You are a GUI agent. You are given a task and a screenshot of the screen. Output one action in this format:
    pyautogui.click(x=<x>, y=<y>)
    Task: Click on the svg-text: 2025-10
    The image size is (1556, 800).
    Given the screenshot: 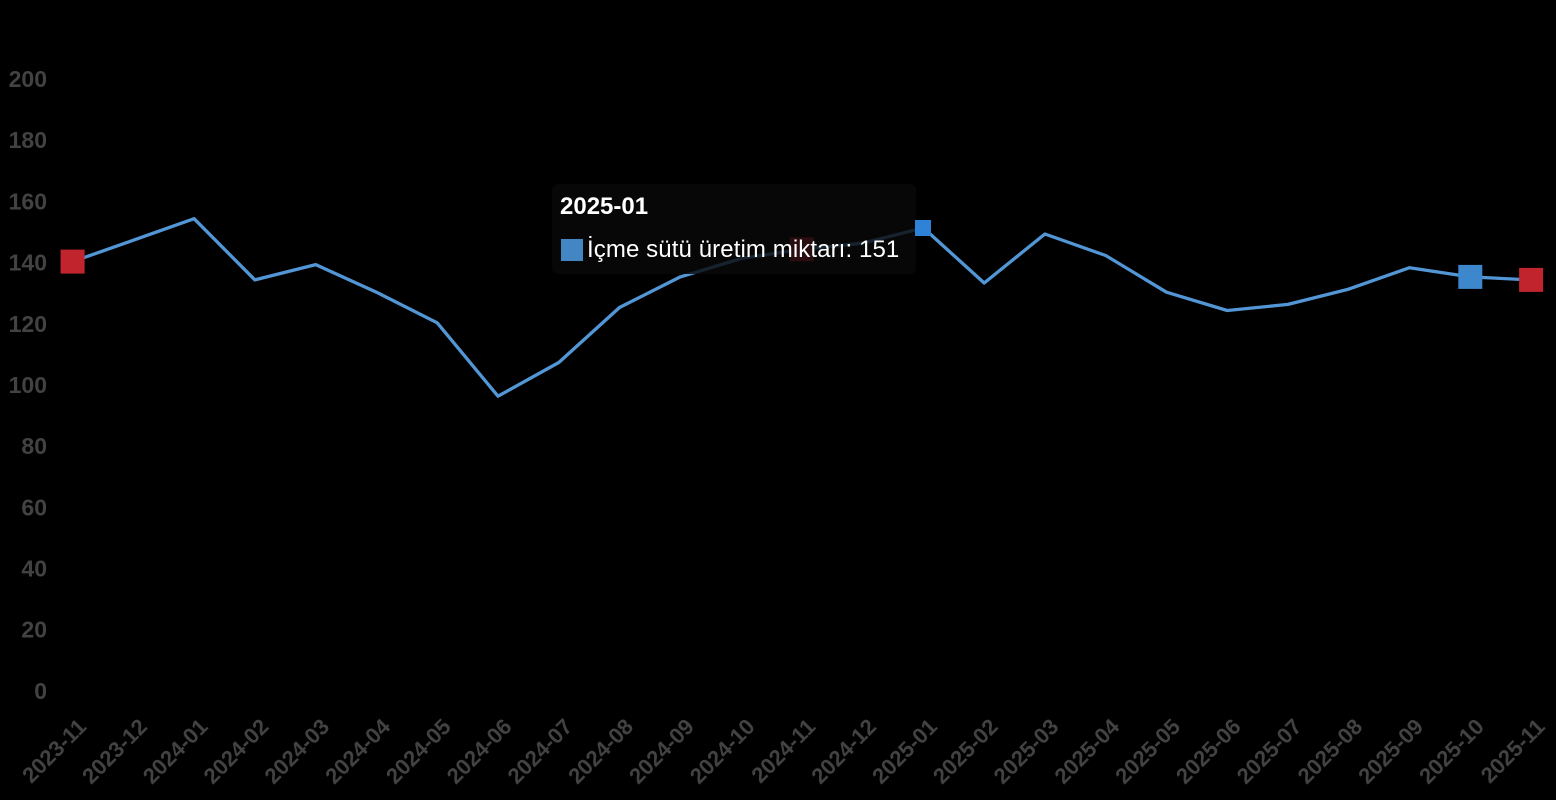 What is the action you would take?
    pyautogui.click(x=1451, y=751)
    